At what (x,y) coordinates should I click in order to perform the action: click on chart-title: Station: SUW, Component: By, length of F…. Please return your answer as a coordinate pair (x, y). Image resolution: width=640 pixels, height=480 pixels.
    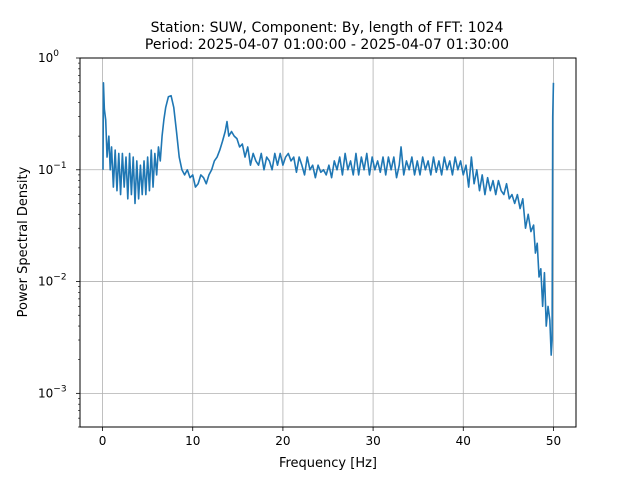
    Looking at the image, I should click on (327, 28).